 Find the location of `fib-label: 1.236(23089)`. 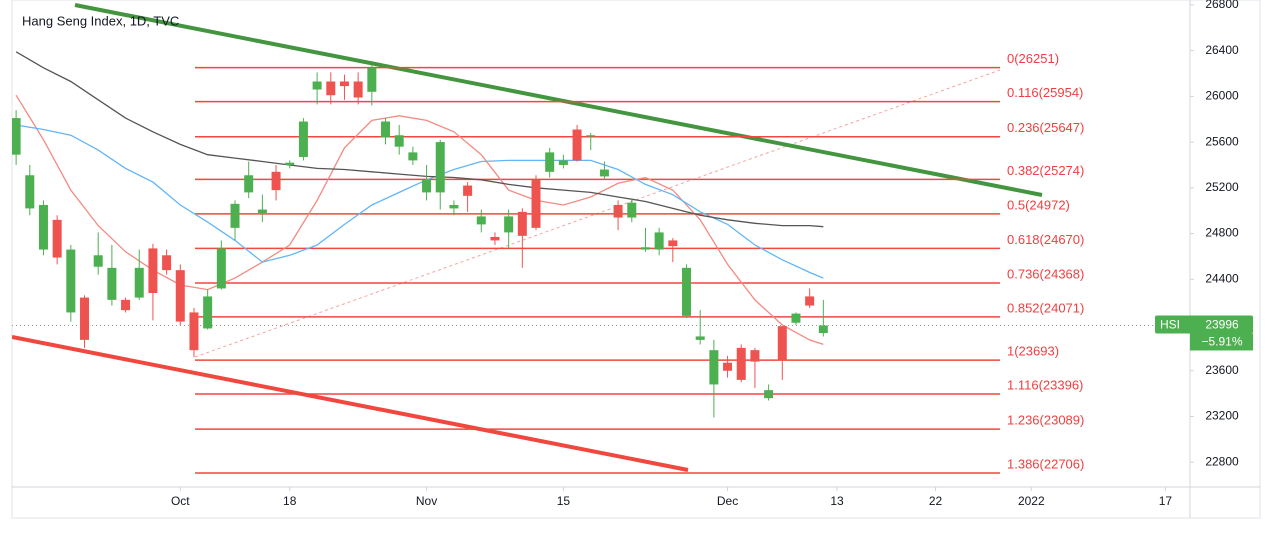

fib-label: 1.236(23089) is located at coordinates (1045, 420).